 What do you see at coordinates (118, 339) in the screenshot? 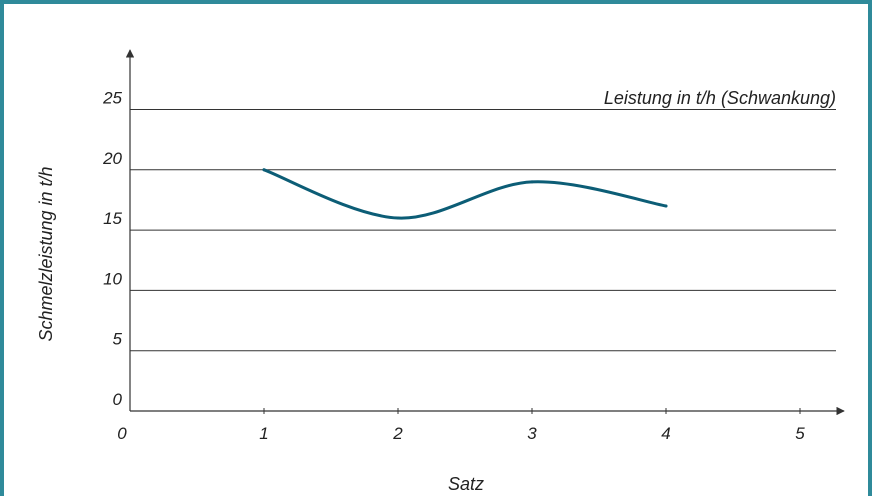
I see `y-tick-label-5: 5` at bounding box center [118, 339].